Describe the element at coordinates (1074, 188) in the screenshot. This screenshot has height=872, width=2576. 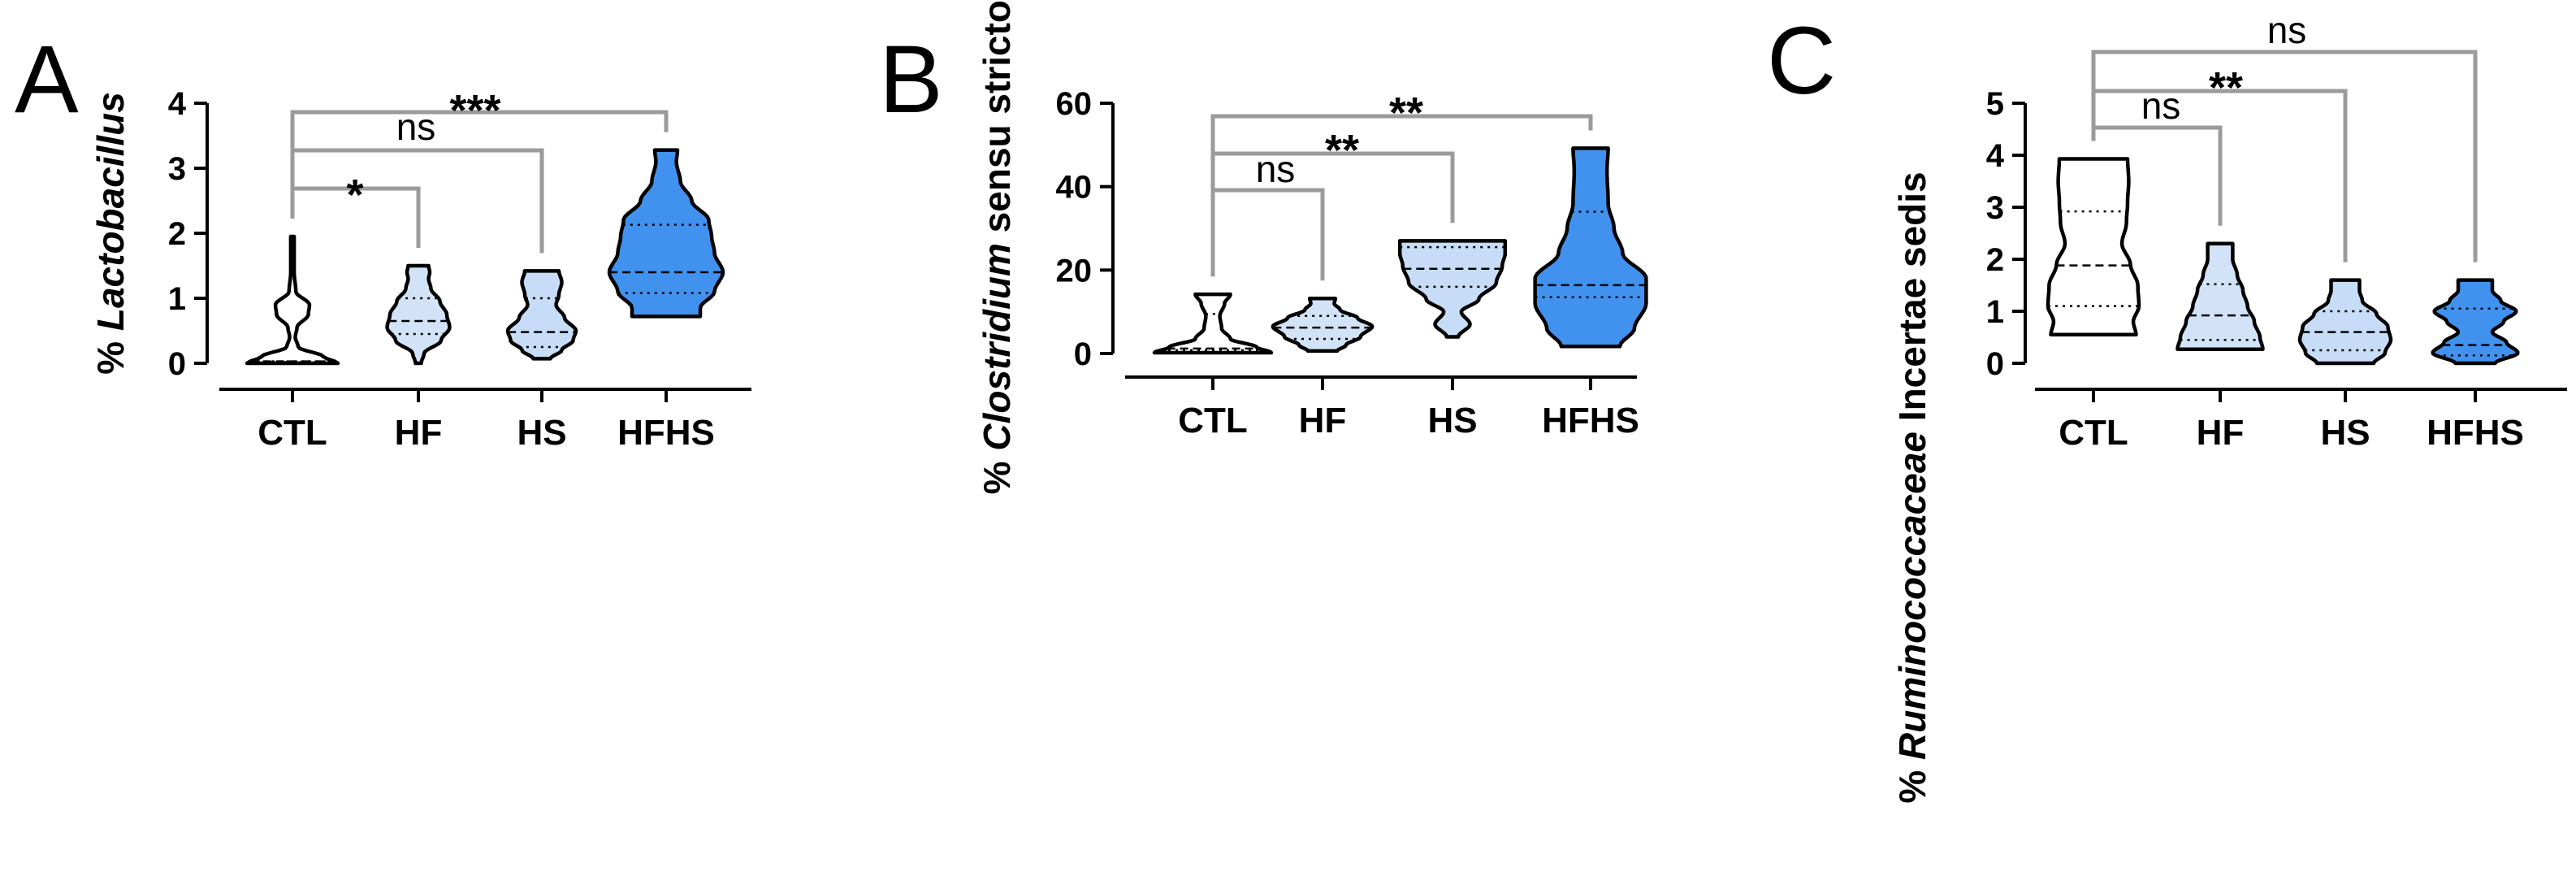
I see `y-tick-label: 40` at that location.